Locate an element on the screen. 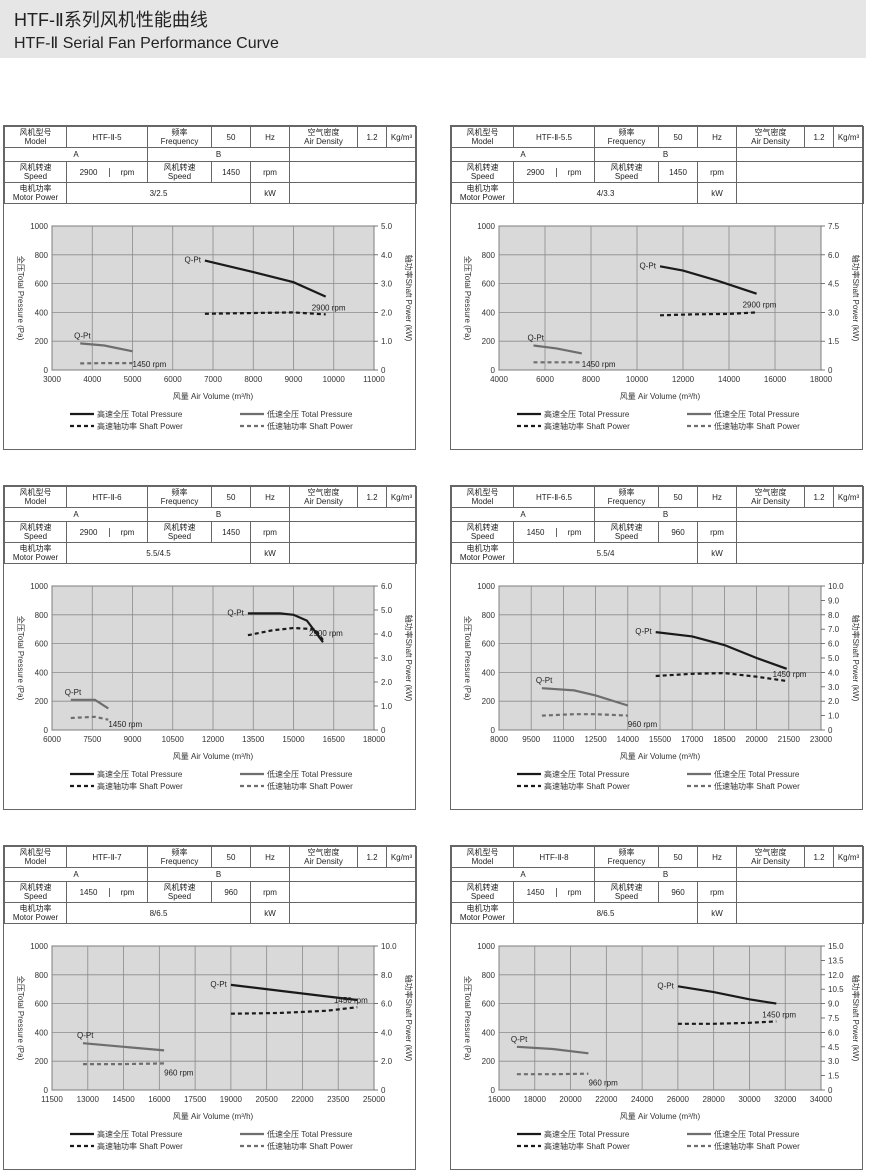 This screenshot has height=1171, width=870. x-tick-label: 6000 is located at coordinates (545, 379).